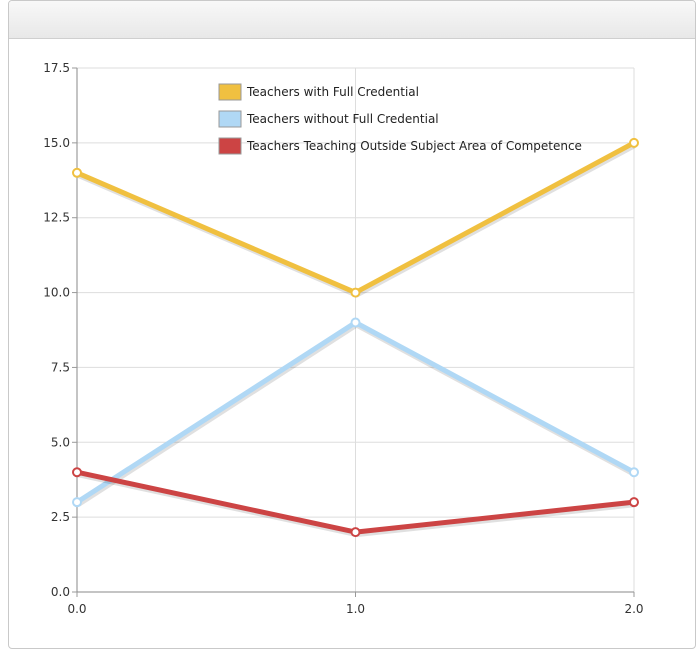 This screenshot has height=649, width=697. I want to click on panel-header, so click(352, 20).